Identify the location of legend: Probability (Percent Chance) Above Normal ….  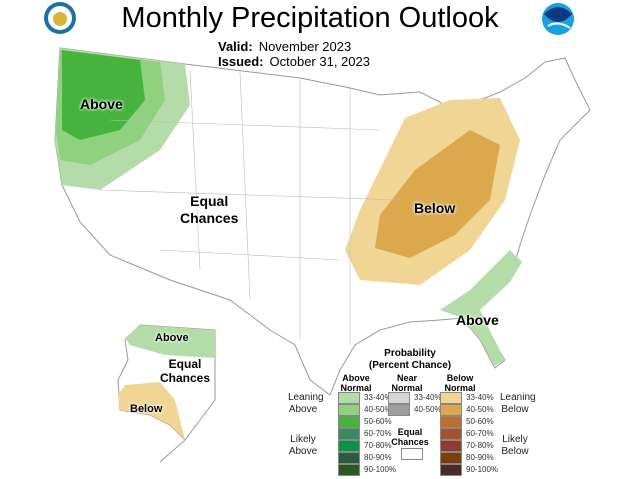
(412, 412).